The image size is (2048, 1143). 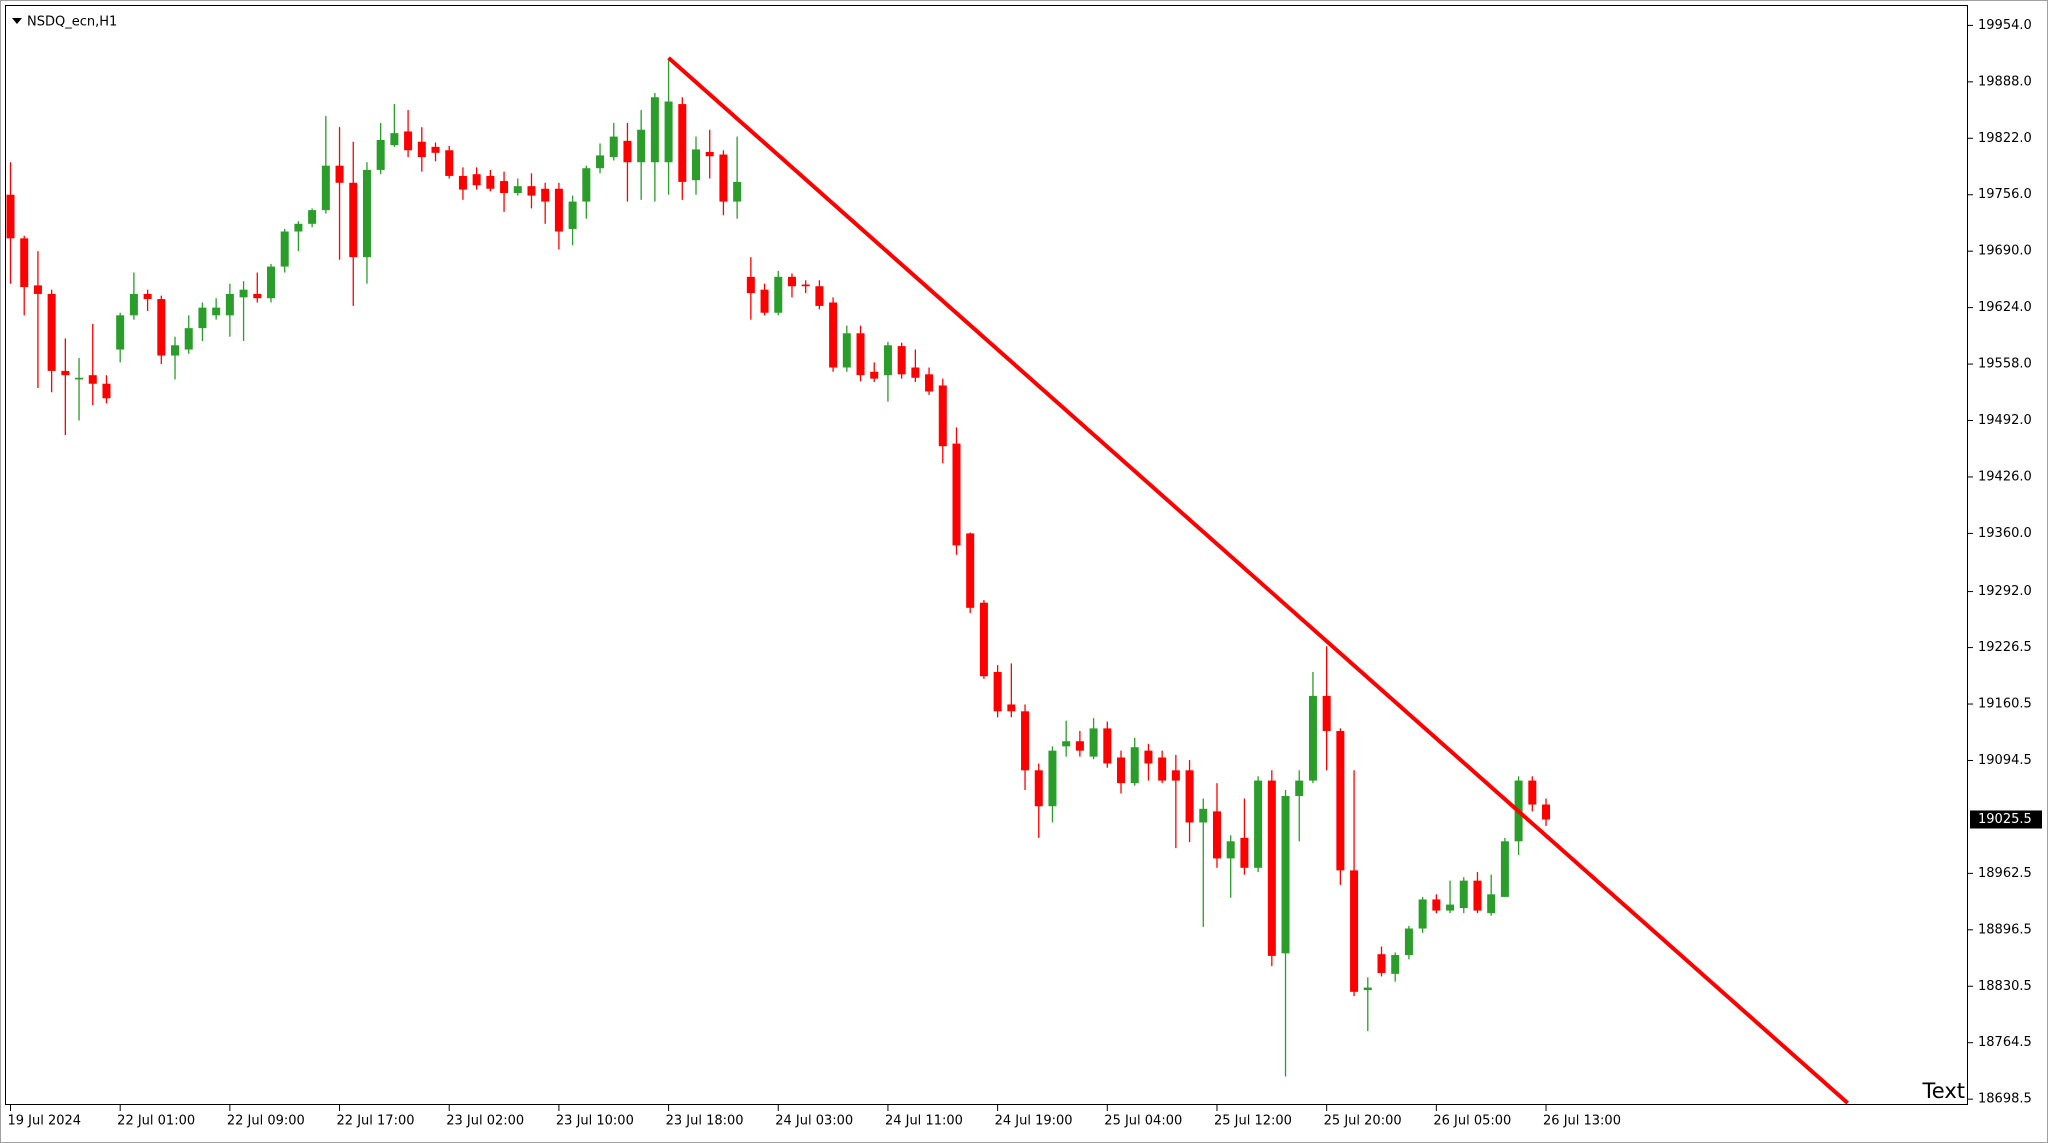 I want to click on x-tick-label: 23 Jul 18:00, so click(x=705, y=1121).